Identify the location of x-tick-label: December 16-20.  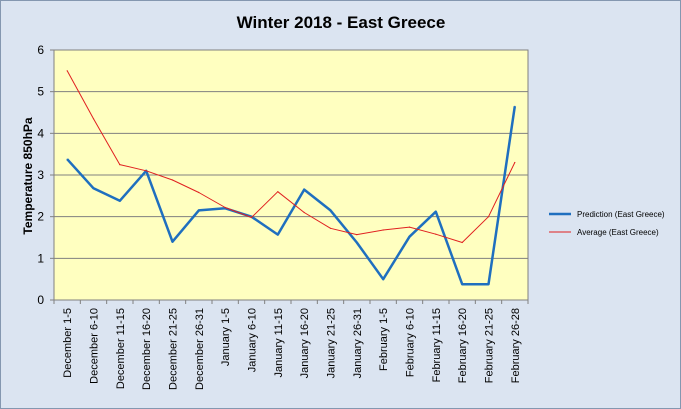
(147, 349).